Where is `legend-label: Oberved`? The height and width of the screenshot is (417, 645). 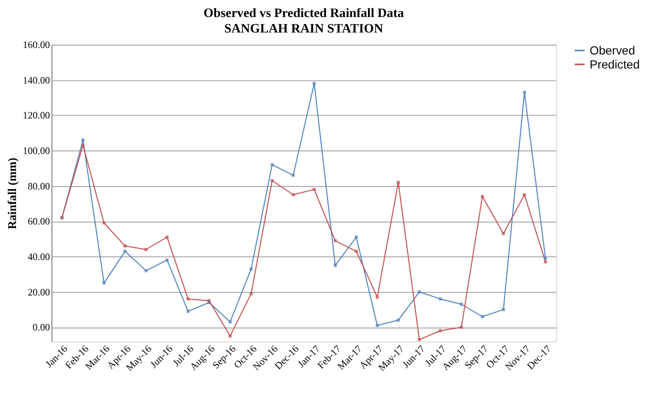
legend-label: Oberved is located at coordinates (613, 50).